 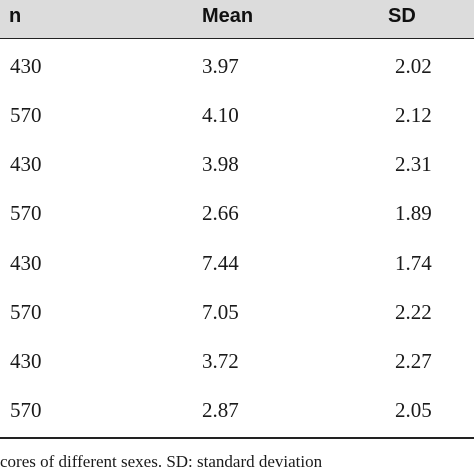 I want to click on cell-sd: 2.12, so click(x=413, y=115).